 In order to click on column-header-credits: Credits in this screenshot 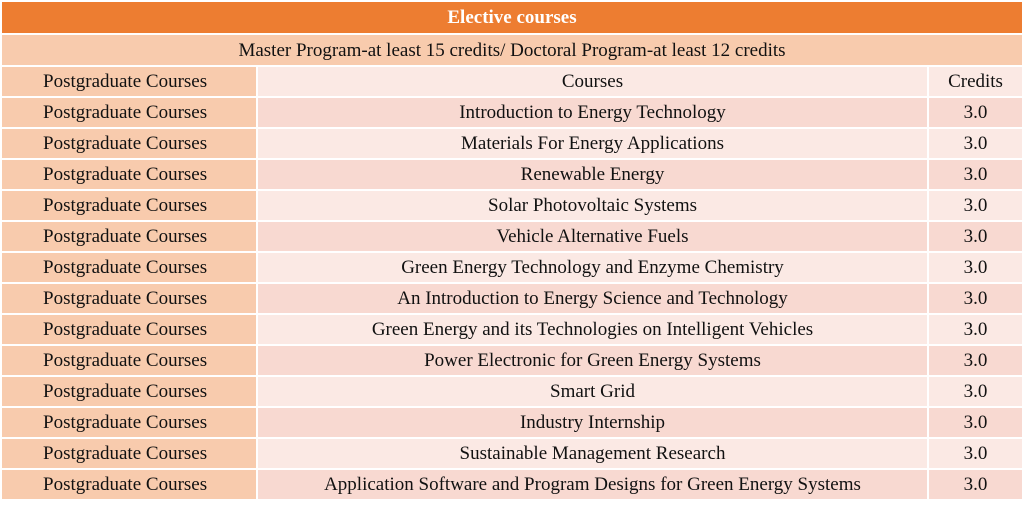, I will do `click(975, 81)`.